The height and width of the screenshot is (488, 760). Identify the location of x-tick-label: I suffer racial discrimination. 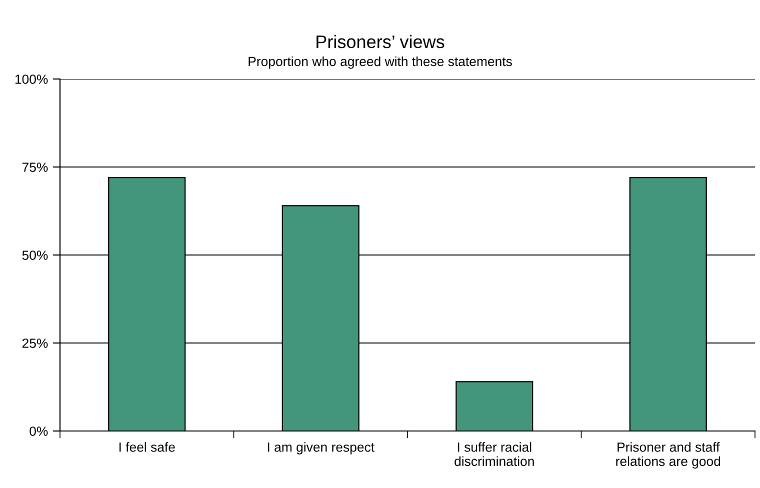
(494, 454).